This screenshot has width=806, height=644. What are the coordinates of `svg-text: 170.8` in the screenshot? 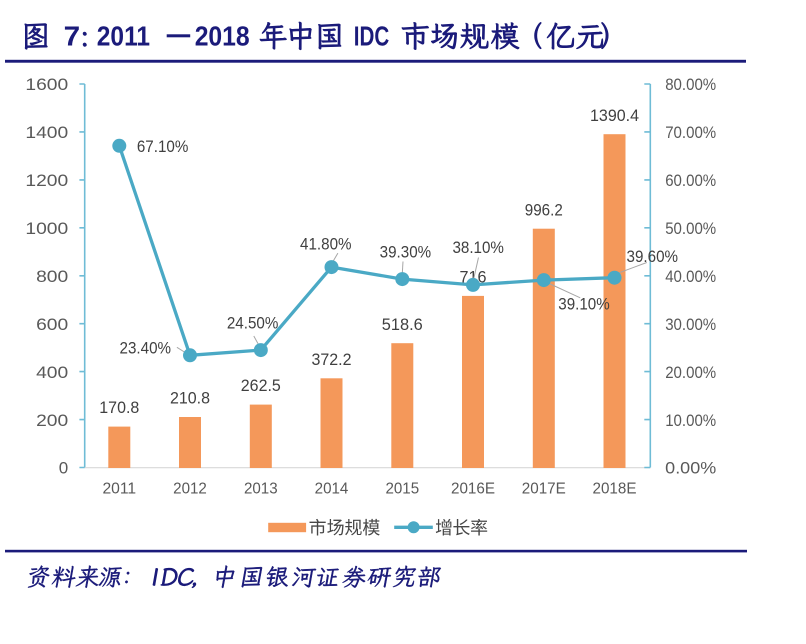 It's located at (119, 408).